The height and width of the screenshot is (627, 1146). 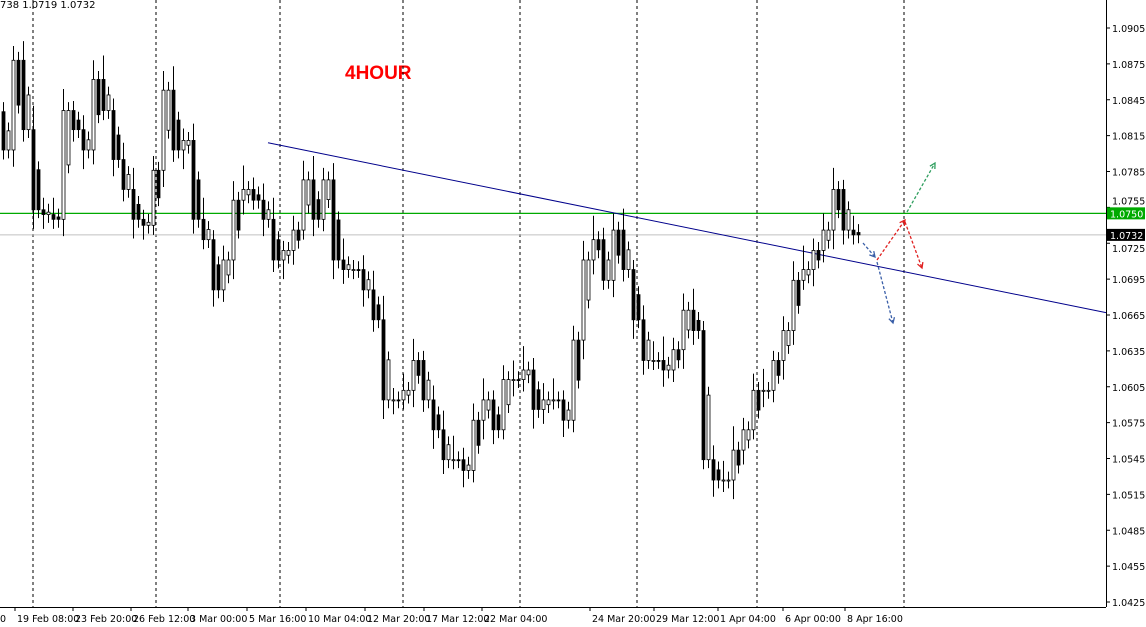 I want to click on price-marker, so click(x=1126, y=213).